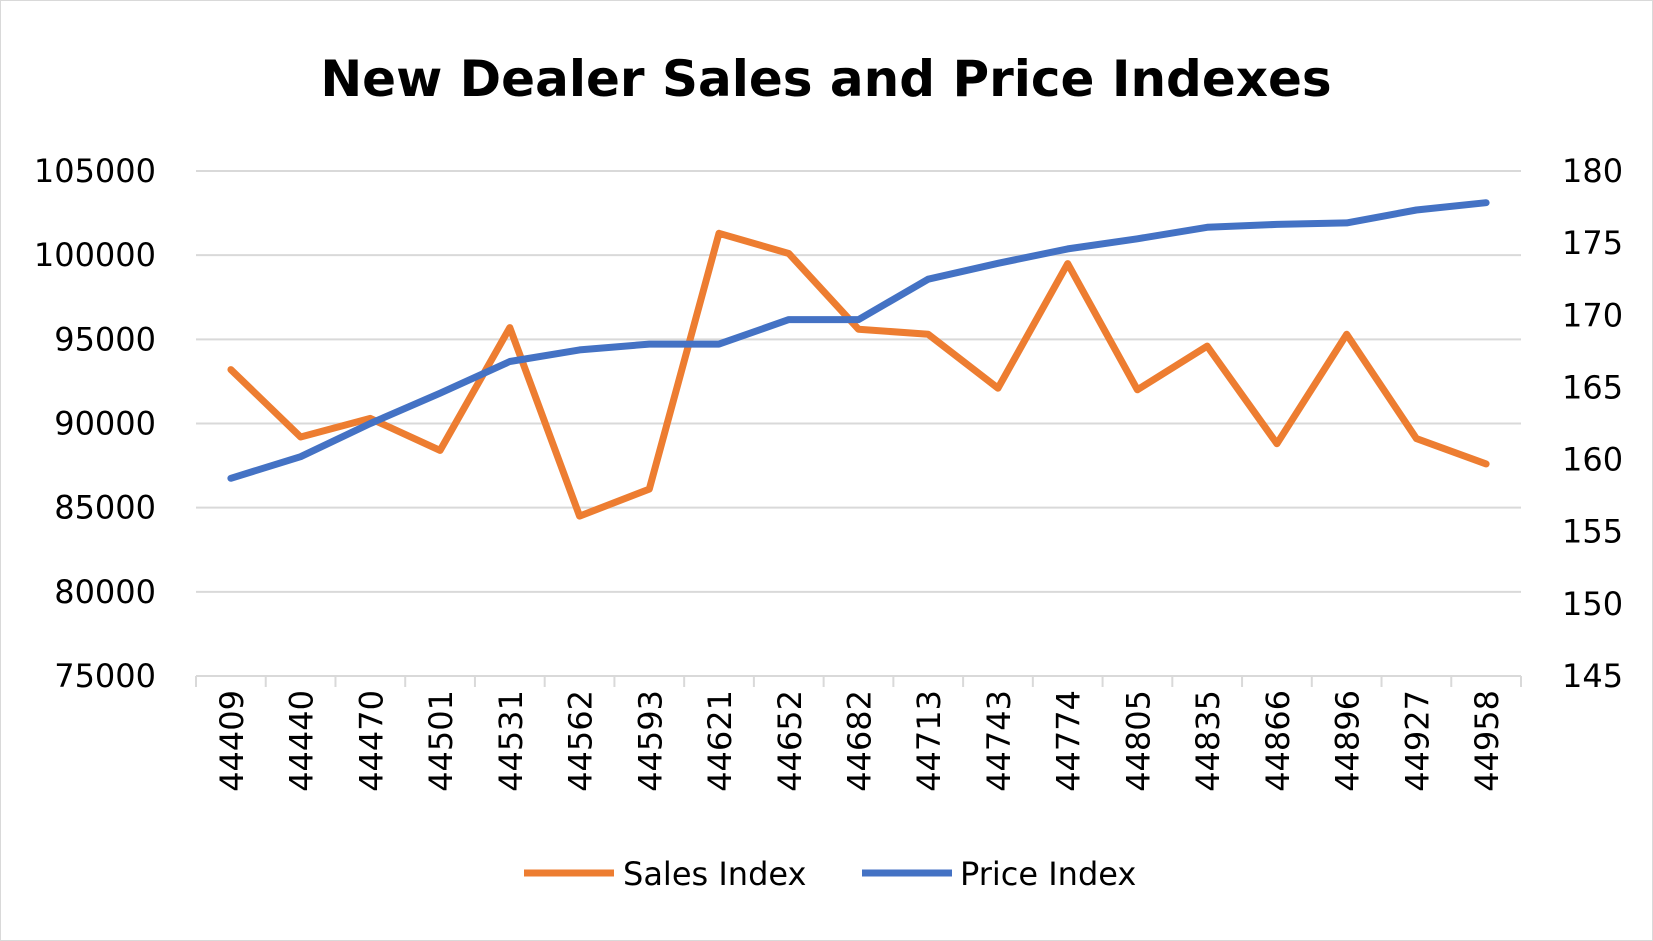 This screenshot has height=941, width=1653. I want to click on x-tick-label: 44440, so click(302, 741).